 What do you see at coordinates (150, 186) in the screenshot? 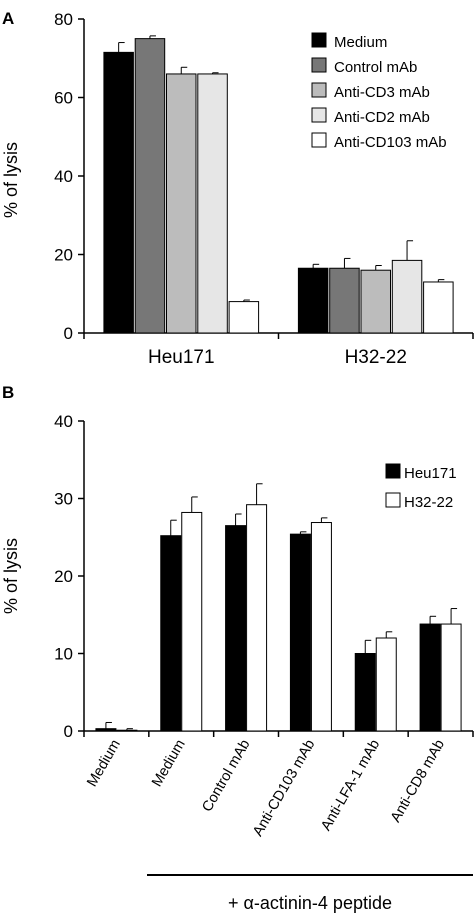
I see `bar-control-mab-heu171` at bounding box center [150, 186].